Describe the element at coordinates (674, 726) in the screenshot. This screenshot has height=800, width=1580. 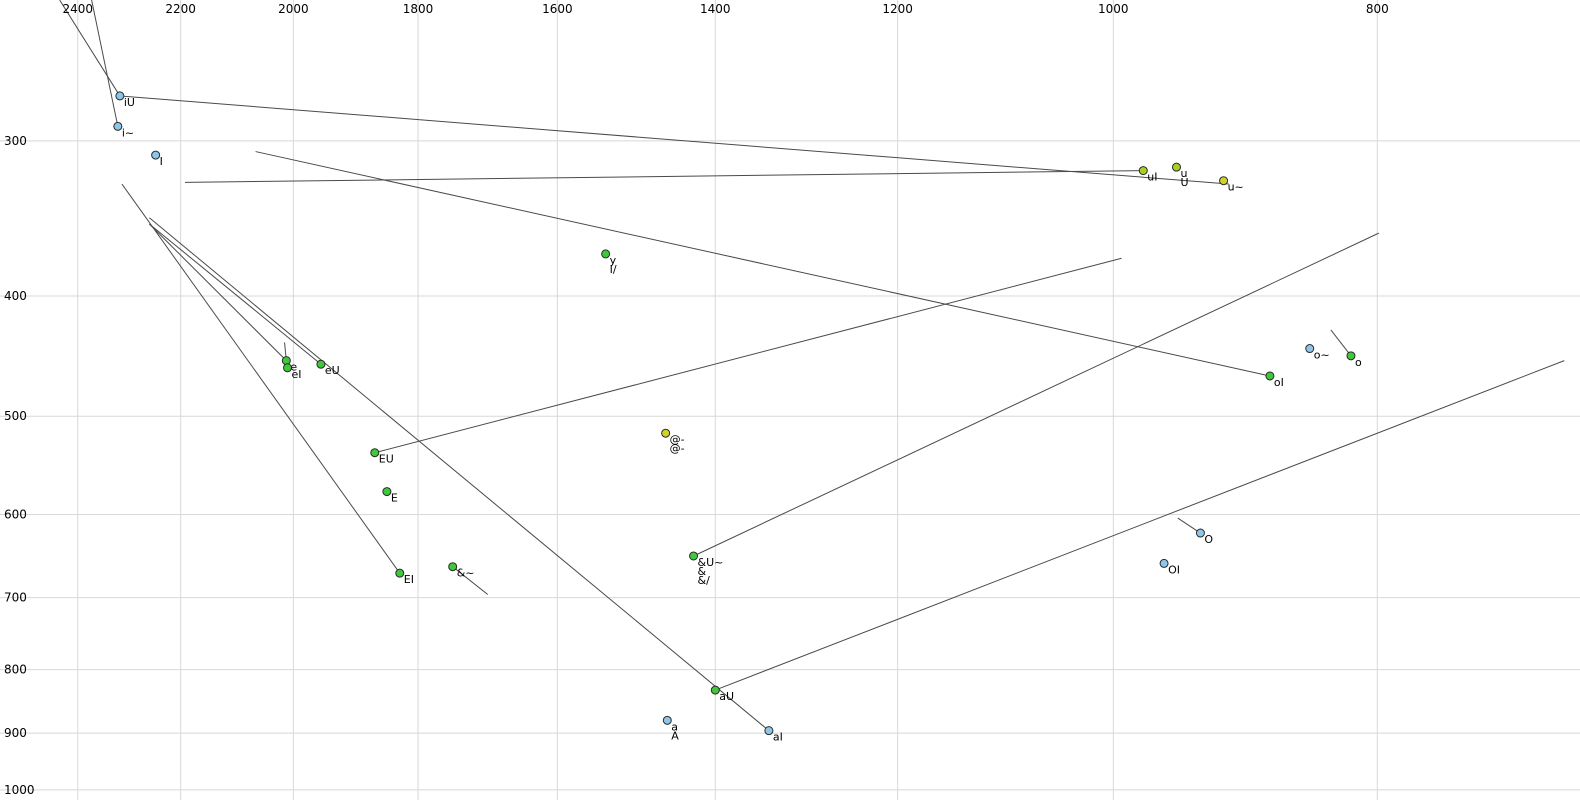
I see `vowel-label: a` at that location.